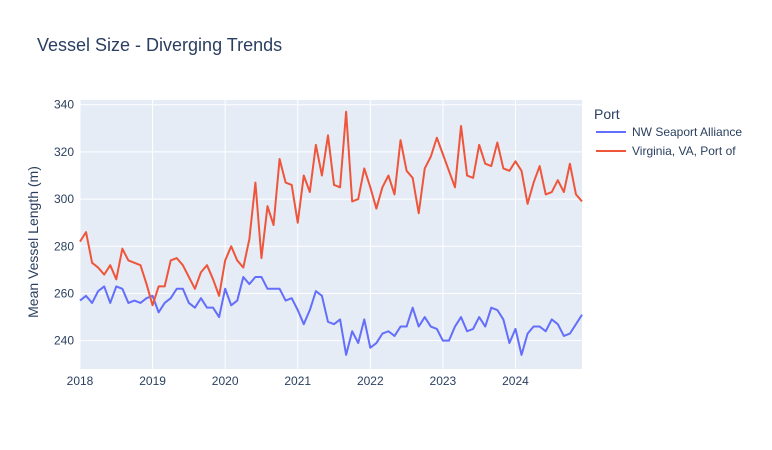  What do you see at coordinates (225, 381) in the screenshot?
I see `x-tick-label: 2020` at bounding box center [225, 381].